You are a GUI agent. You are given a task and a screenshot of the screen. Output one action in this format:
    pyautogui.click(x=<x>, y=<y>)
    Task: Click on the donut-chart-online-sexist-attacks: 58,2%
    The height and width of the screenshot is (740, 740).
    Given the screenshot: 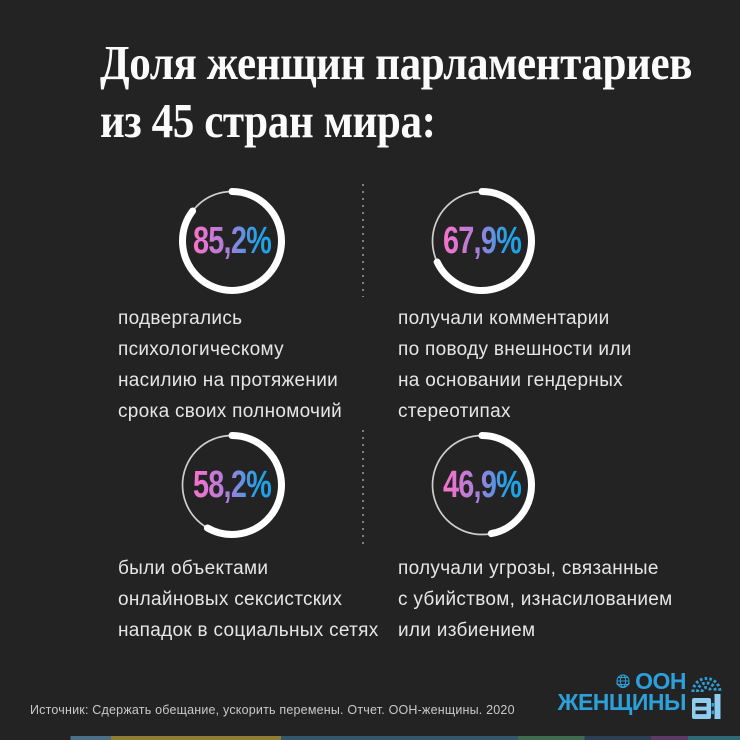 What is the action you would take?
    pyautogui.click(x=232, y=485)
    